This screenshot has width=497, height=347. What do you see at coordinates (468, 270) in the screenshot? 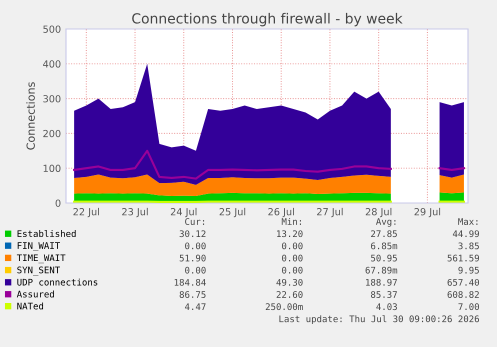
I see `text: 9.95` at bounding box center [468, 270].